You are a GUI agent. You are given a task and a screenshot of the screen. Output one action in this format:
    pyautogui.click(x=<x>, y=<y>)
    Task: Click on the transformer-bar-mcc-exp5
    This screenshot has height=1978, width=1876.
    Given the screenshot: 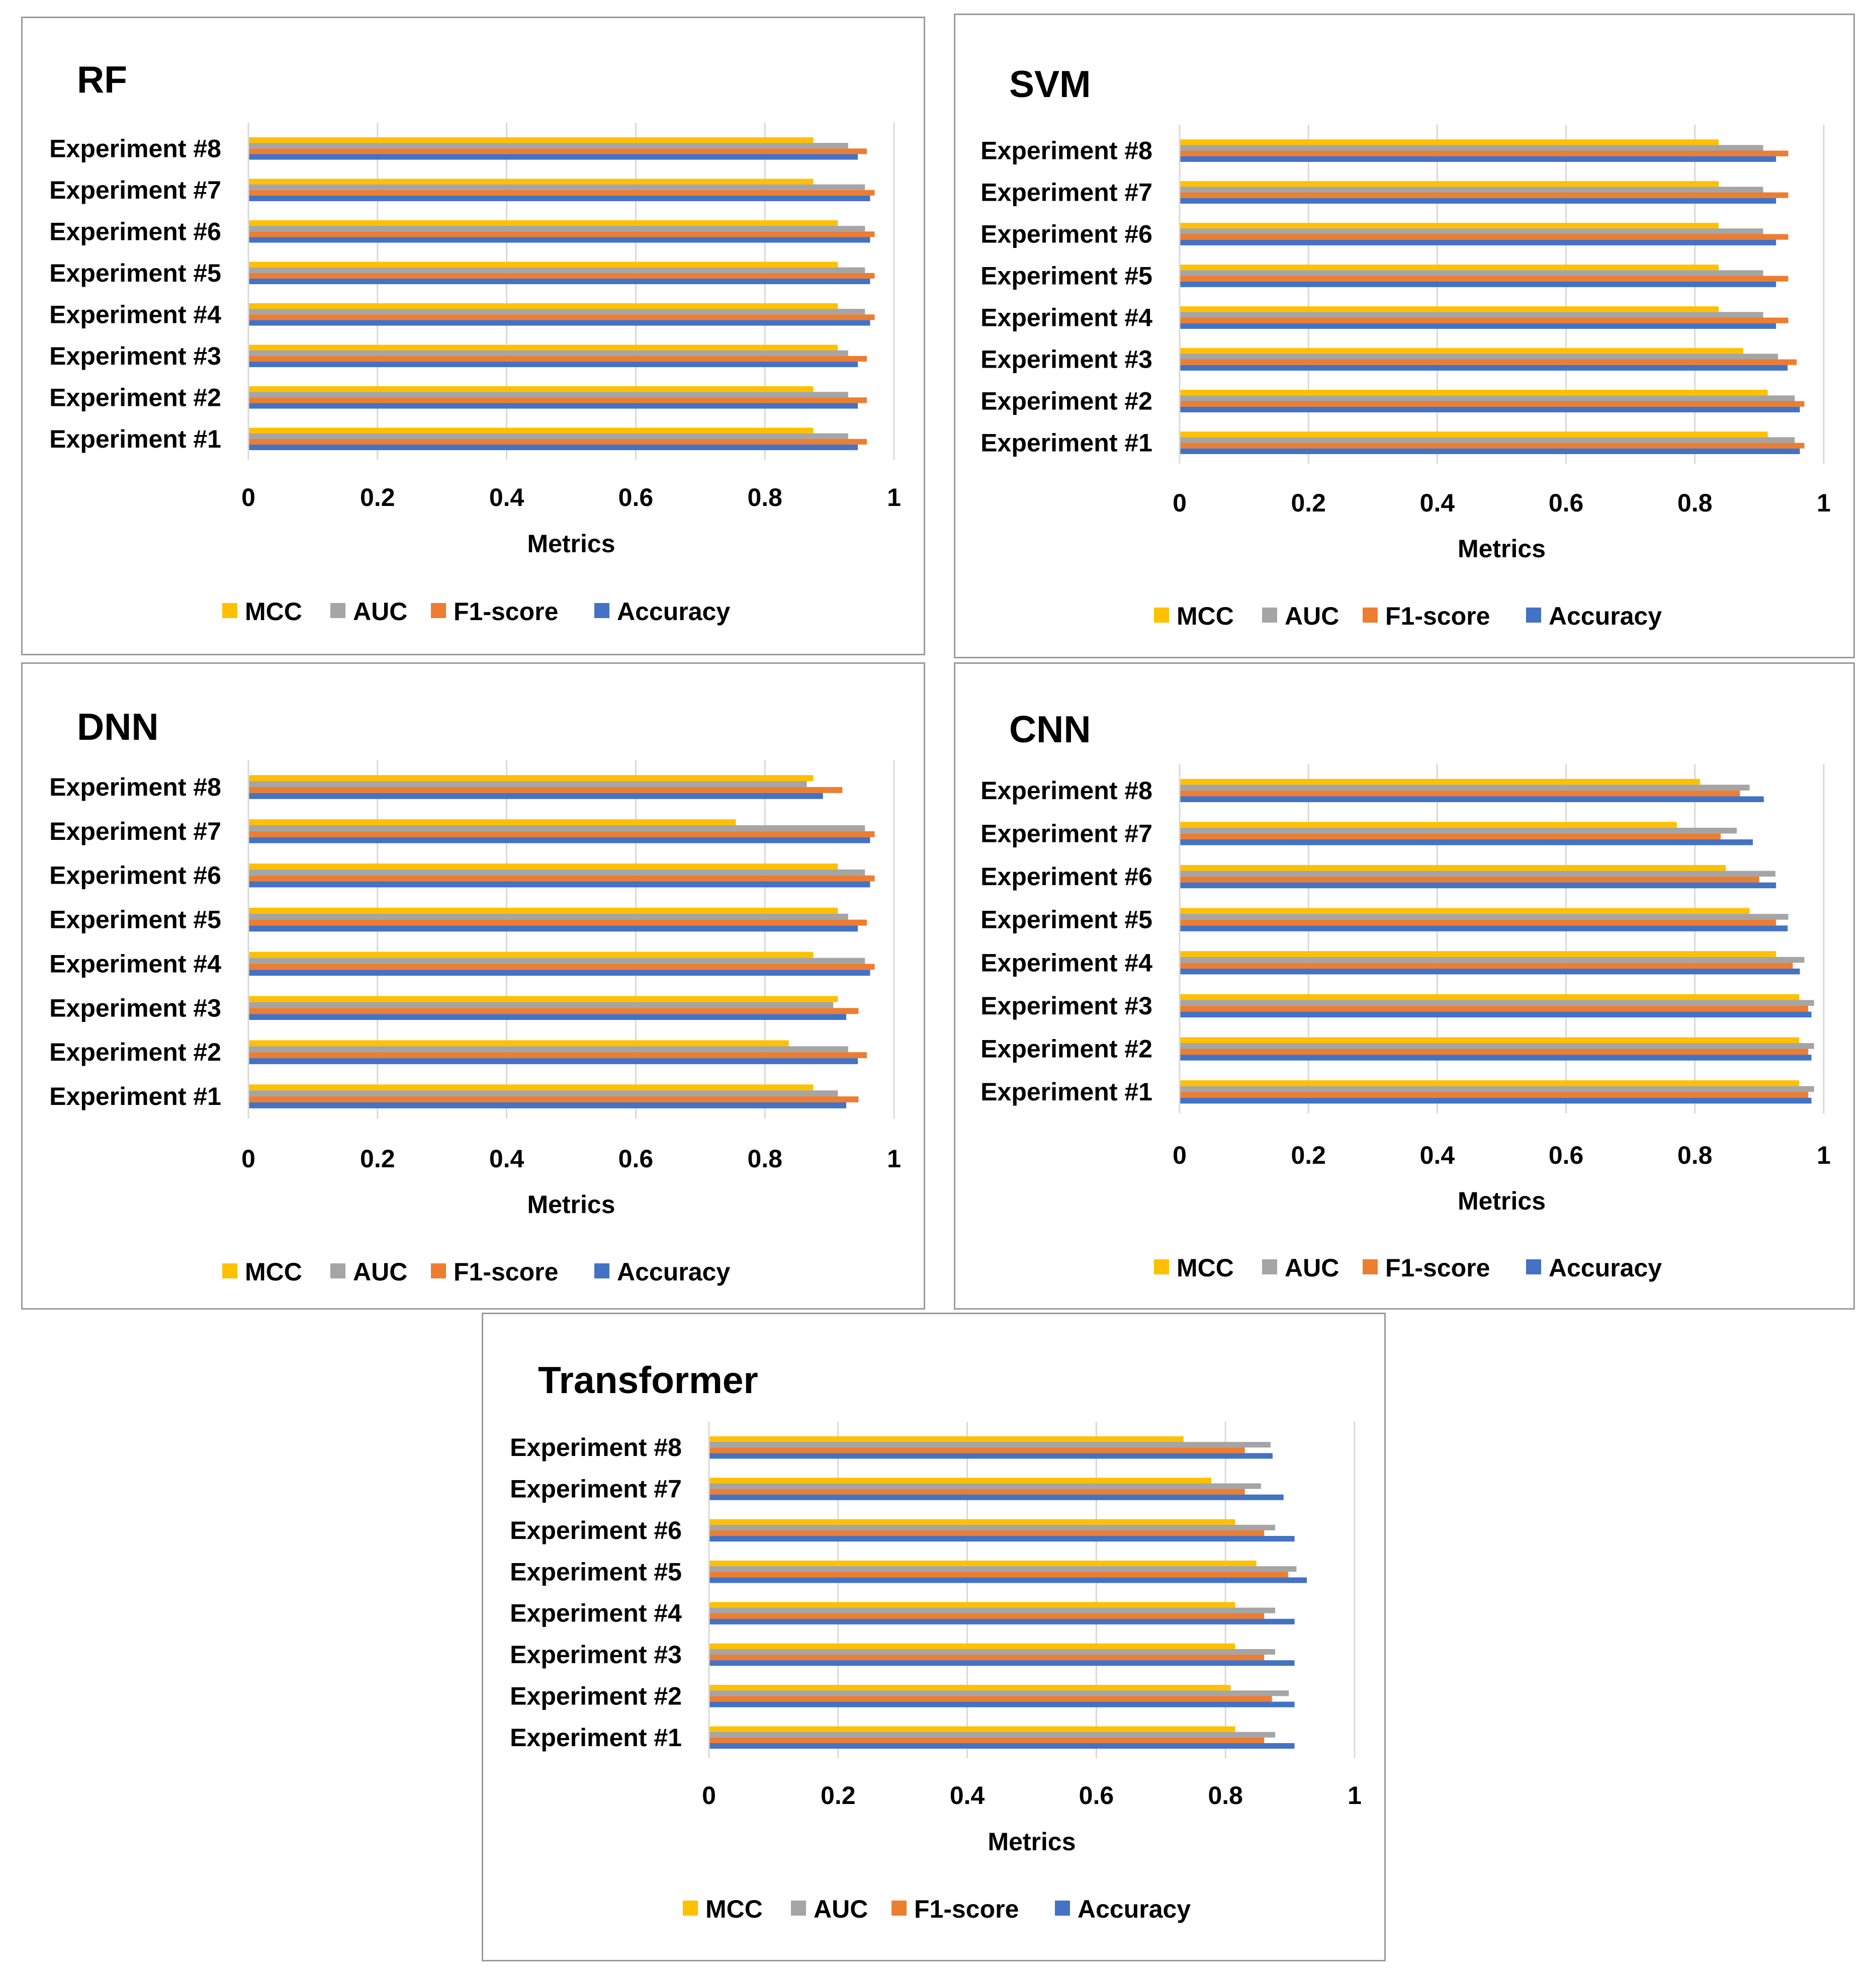 What is the action you would take?
    pyautogui.click(x=983, y=1564)
    